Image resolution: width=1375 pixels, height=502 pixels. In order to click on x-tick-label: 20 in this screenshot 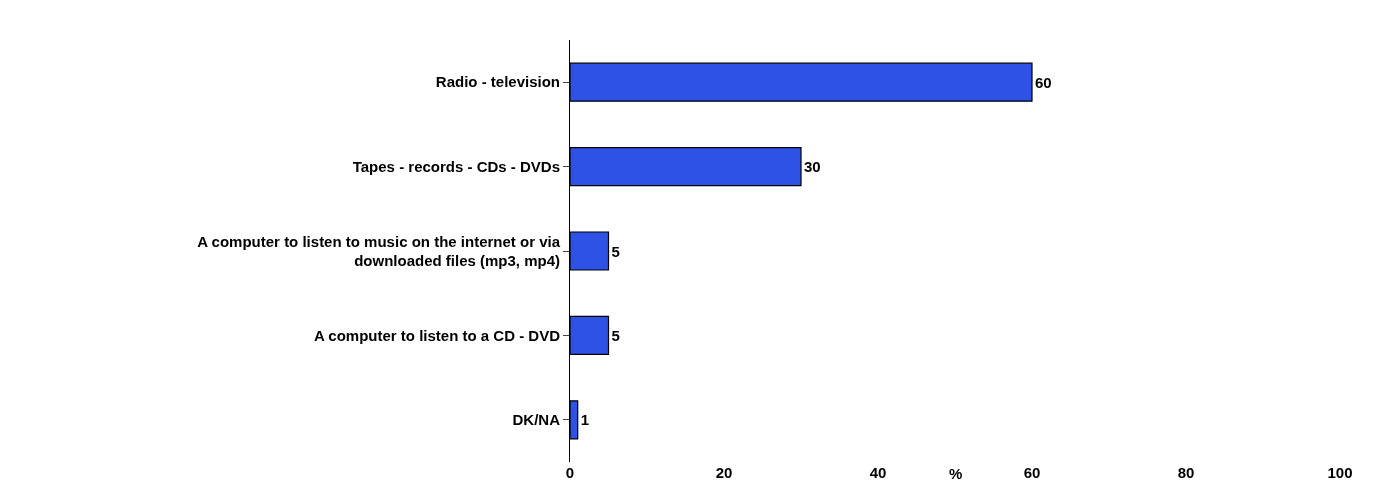, I will do `click(724, 472)`.